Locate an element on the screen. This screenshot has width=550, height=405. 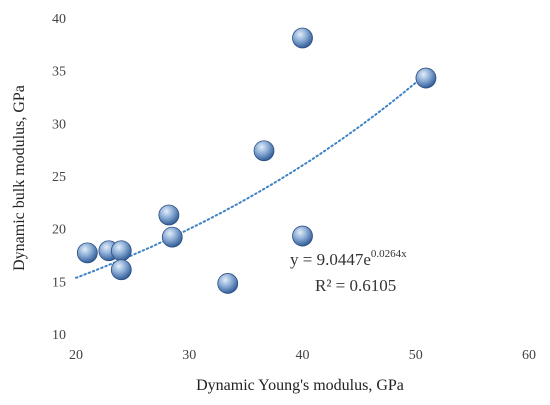
x-tick-label: 50 is located at coordinates (416, 355).